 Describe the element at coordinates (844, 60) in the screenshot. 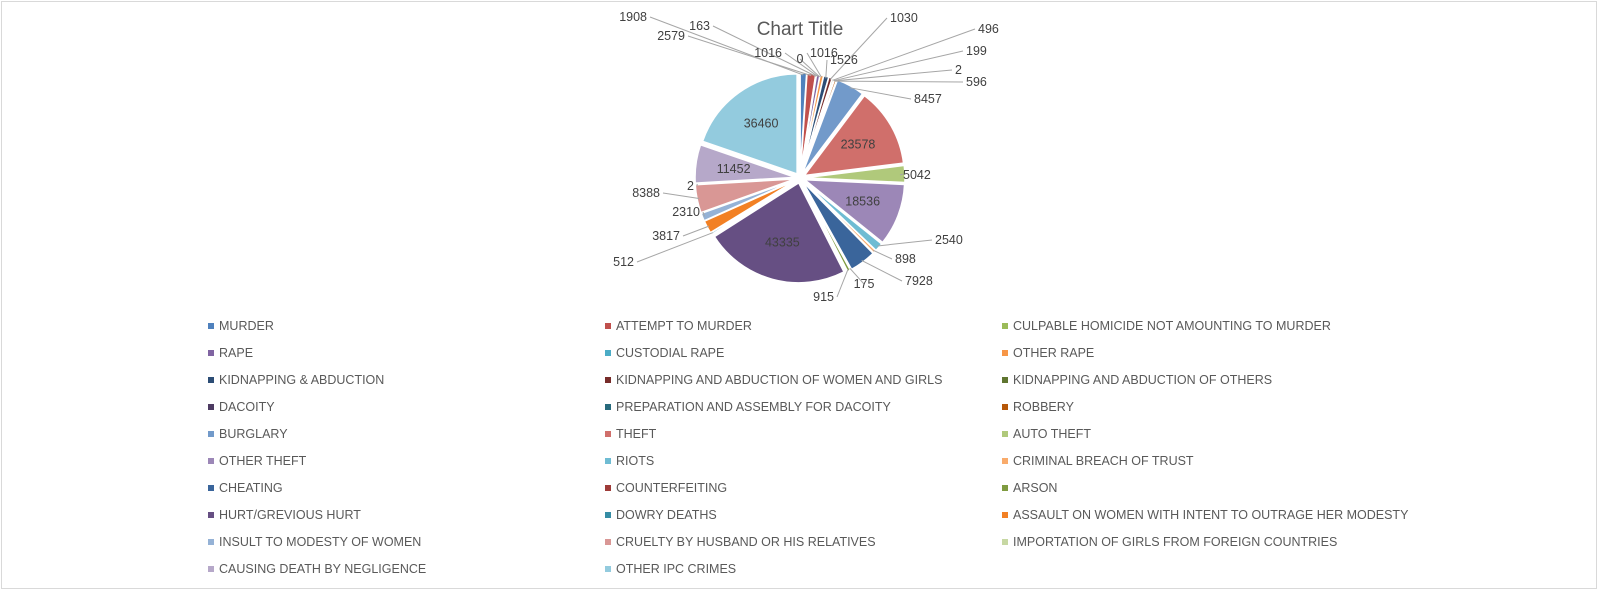

I see `data-label-kidnapping-abduction: 1526` at that location.